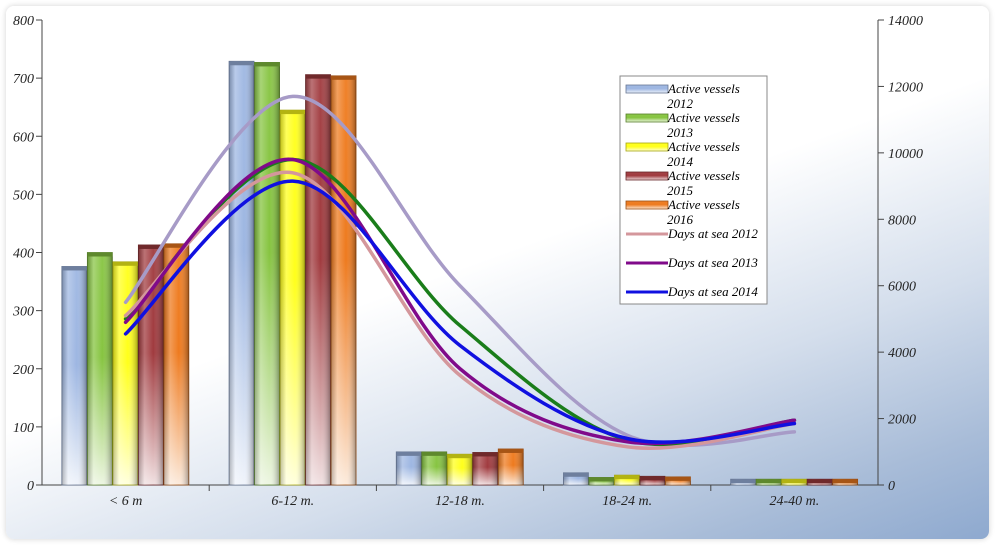  What do you see at coordinates (905, 154) in the screenshot?
I see `y-right-tick-label: 10000` at bounding box center [905, 154].